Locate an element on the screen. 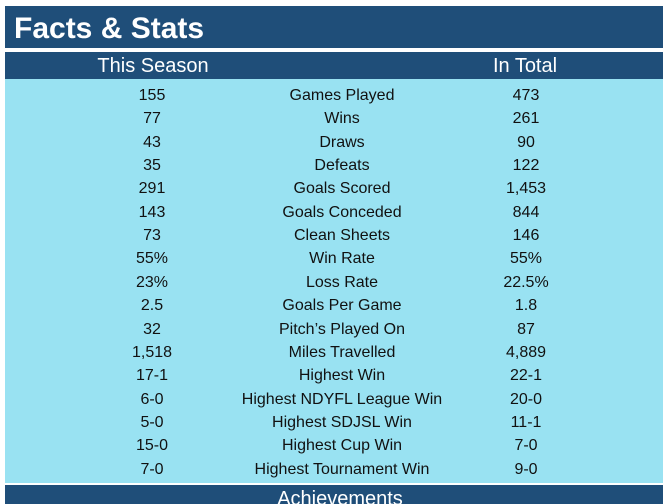  stat-row: 155 Games Played 473 is located at coordinates (334, 95).